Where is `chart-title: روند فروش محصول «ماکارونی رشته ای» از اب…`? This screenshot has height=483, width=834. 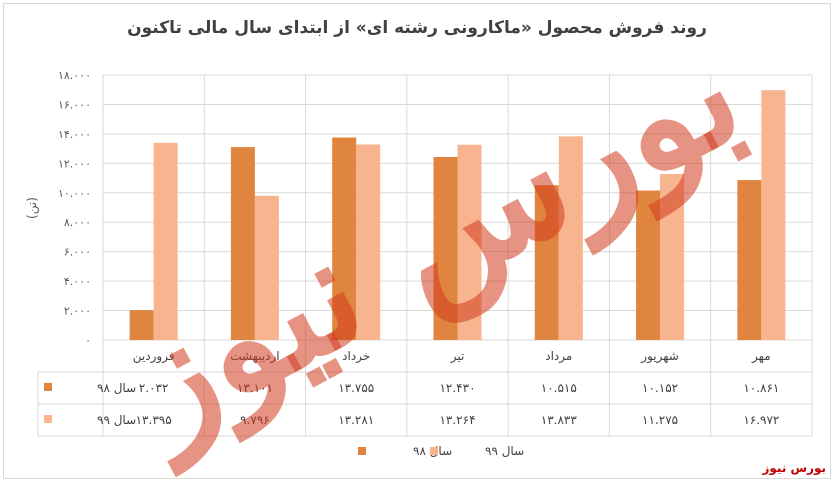
chart-title: روند فروش محصول «ماکارونی رشته ای» از اب… is located at coordinates (417, 28).